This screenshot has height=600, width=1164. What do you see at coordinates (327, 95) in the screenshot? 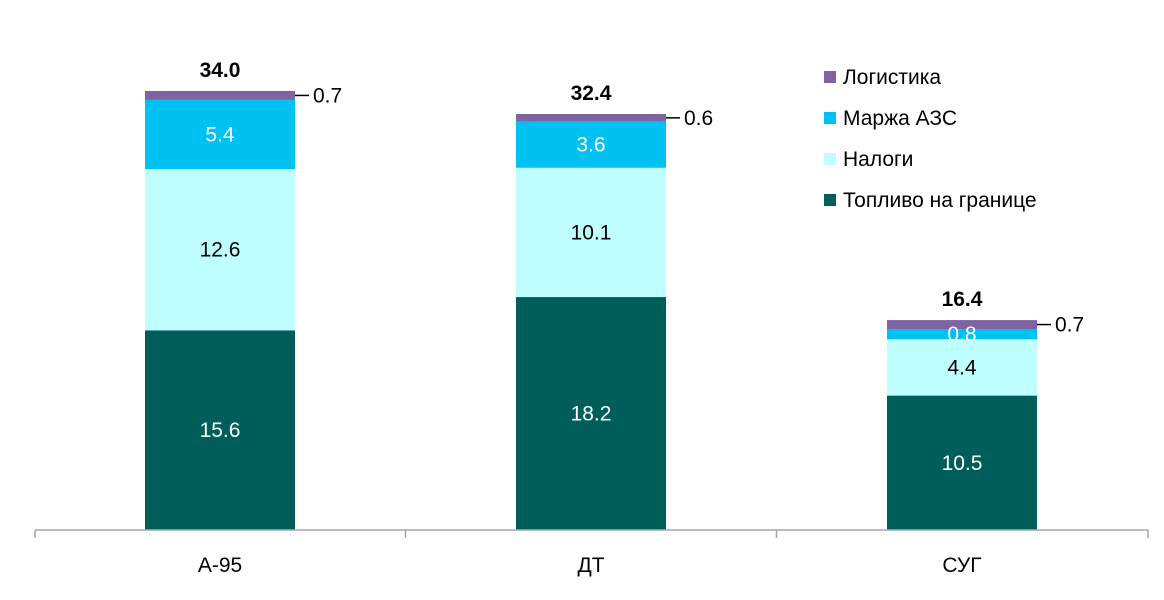
I see `data-label-1-4: 0.7` at bounding box center [327, 95].